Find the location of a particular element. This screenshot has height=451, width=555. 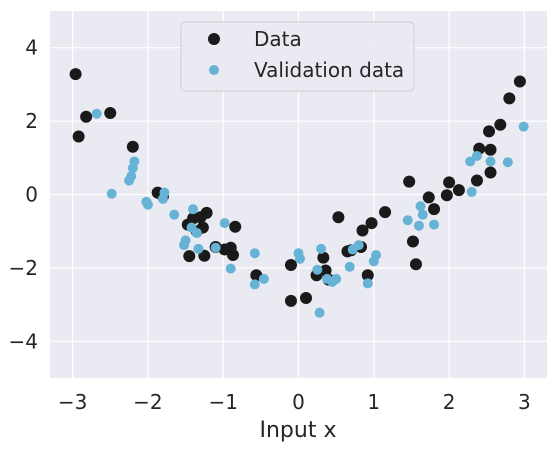

y-tick-label: 0 is located at coordinates (31, 195).